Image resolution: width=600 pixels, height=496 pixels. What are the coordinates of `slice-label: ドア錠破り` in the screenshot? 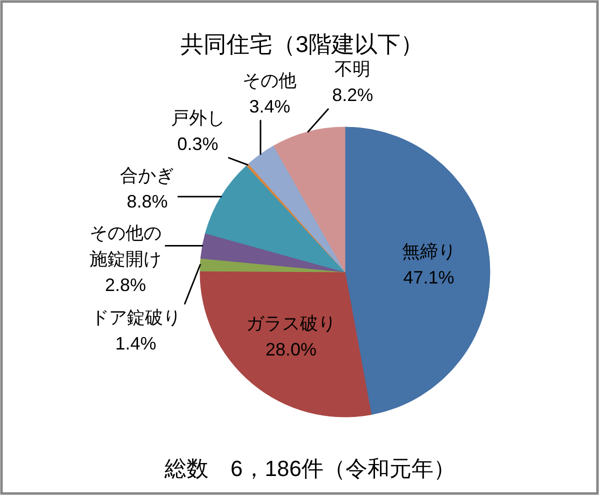 It's located at (135, 318).